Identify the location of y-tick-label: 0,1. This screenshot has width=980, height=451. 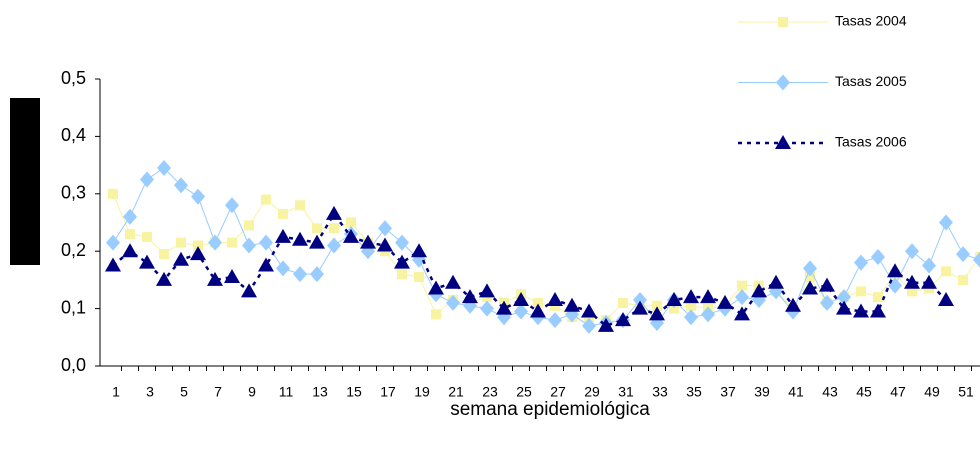
(73, 307).